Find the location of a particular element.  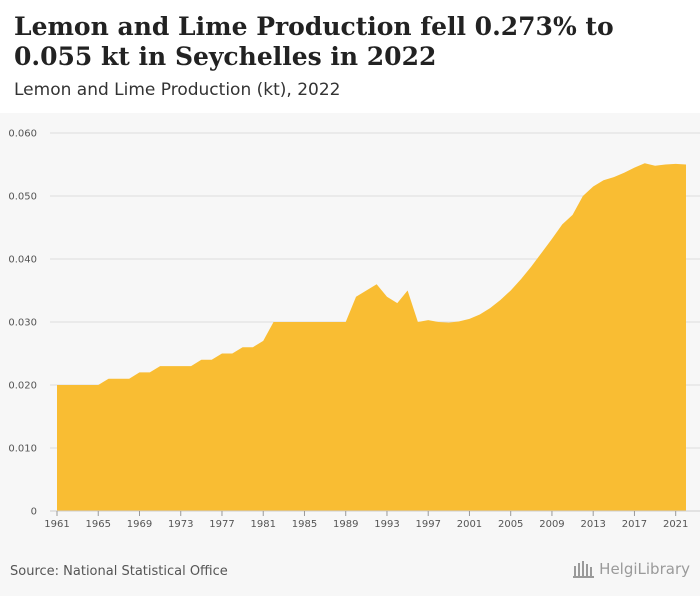

source-text: Source: National Statistical Office is located at coordinates (119, 571).